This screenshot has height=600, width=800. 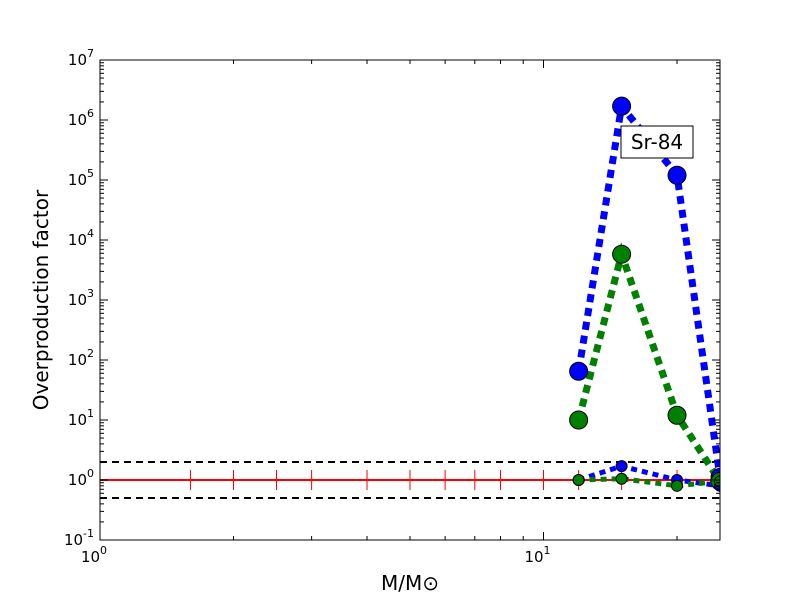 What do you see at coordinates (81, 358) in the screenshot?
I see `y-tick-label: 10²` at bounding box center [81, 358].